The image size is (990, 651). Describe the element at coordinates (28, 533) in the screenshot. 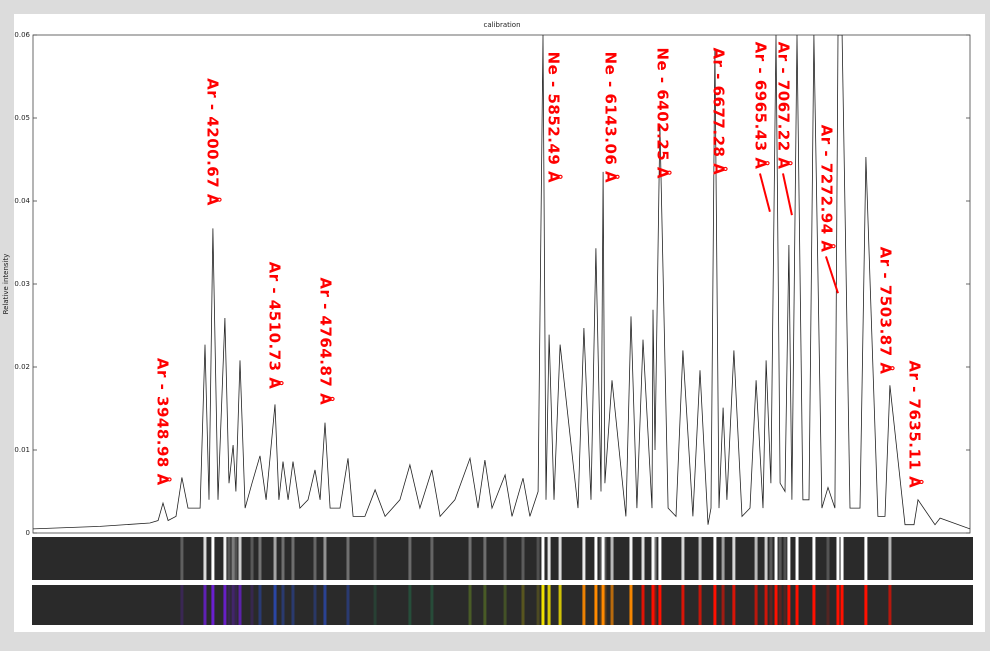

I see `y-tick-label: 0` at that location.